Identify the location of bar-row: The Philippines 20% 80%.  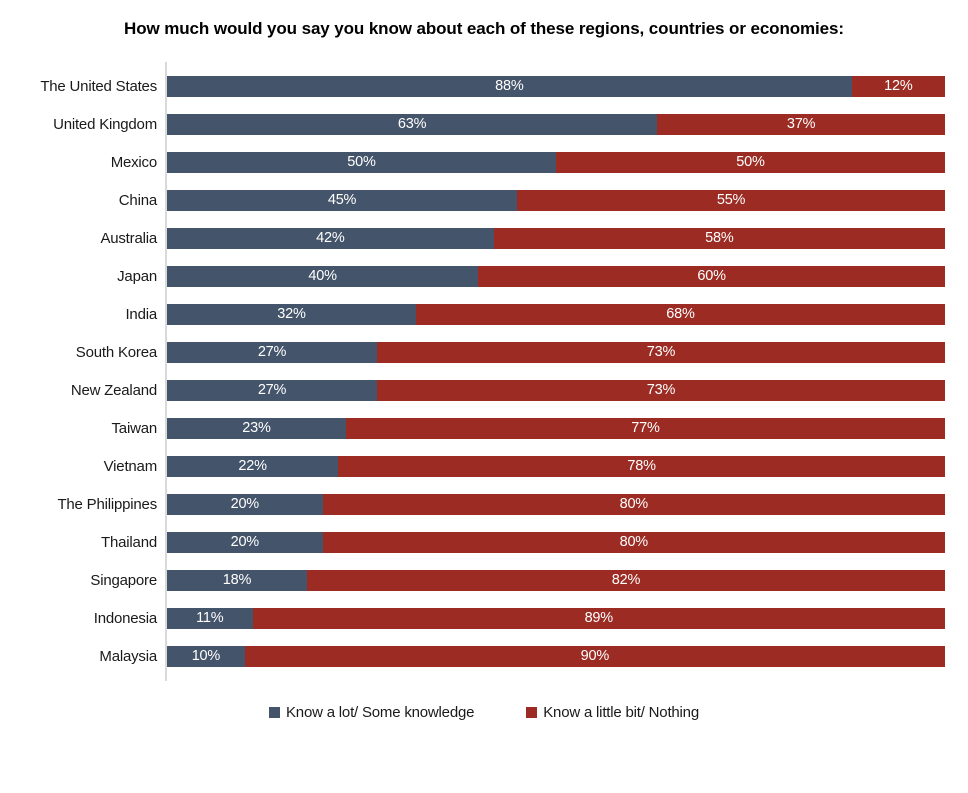
(484, 504).